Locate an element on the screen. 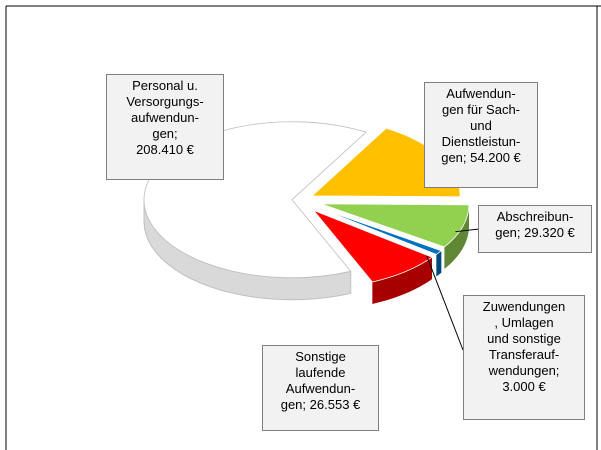 Image resolution: width=601 pixels, height=450 pixels. value-label: 208.410 € is located at coordinates (165, 149).